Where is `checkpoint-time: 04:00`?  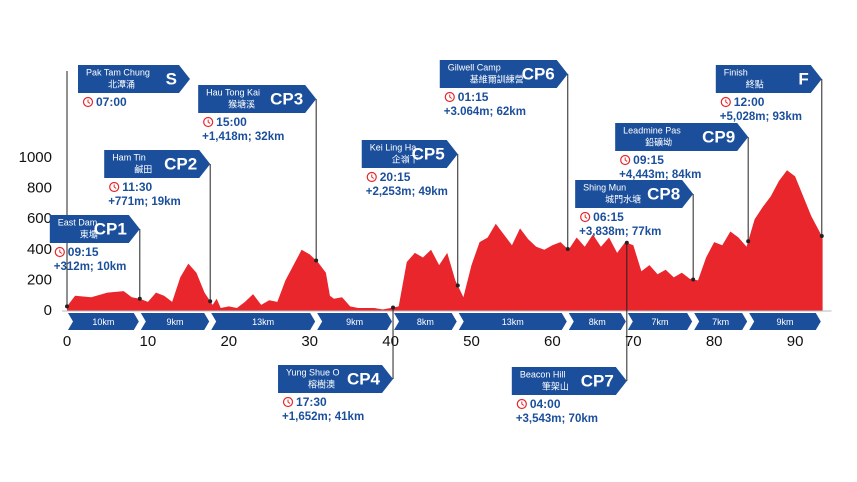 checkpoint-time: 04:00 is located at coordinates (545, 404).